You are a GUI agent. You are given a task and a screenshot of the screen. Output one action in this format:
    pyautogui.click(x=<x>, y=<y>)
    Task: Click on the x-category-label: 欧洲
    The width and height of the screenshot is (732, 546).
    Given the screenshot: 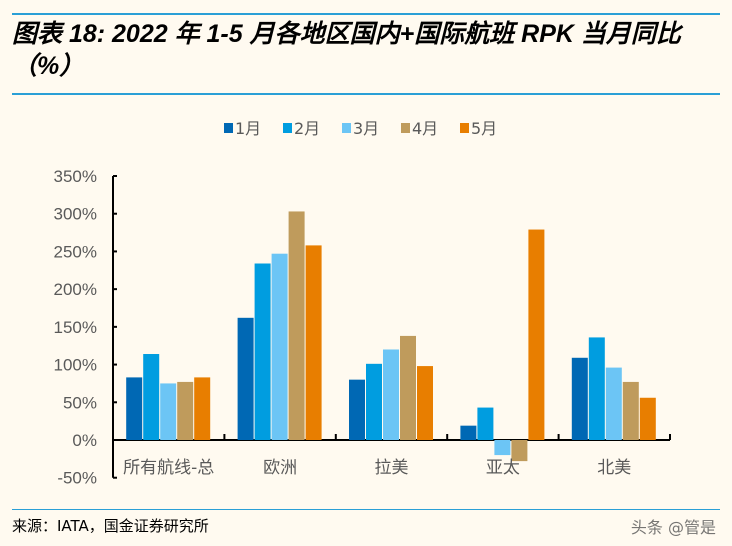 What is the action you would take?
    pyautogui.click(x=280, y=468)
    